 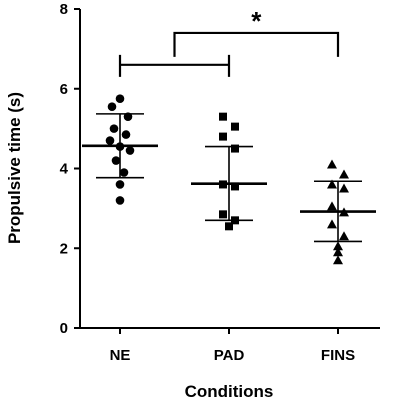 I want to click on significance-star: *, so click(x=256, y=21).